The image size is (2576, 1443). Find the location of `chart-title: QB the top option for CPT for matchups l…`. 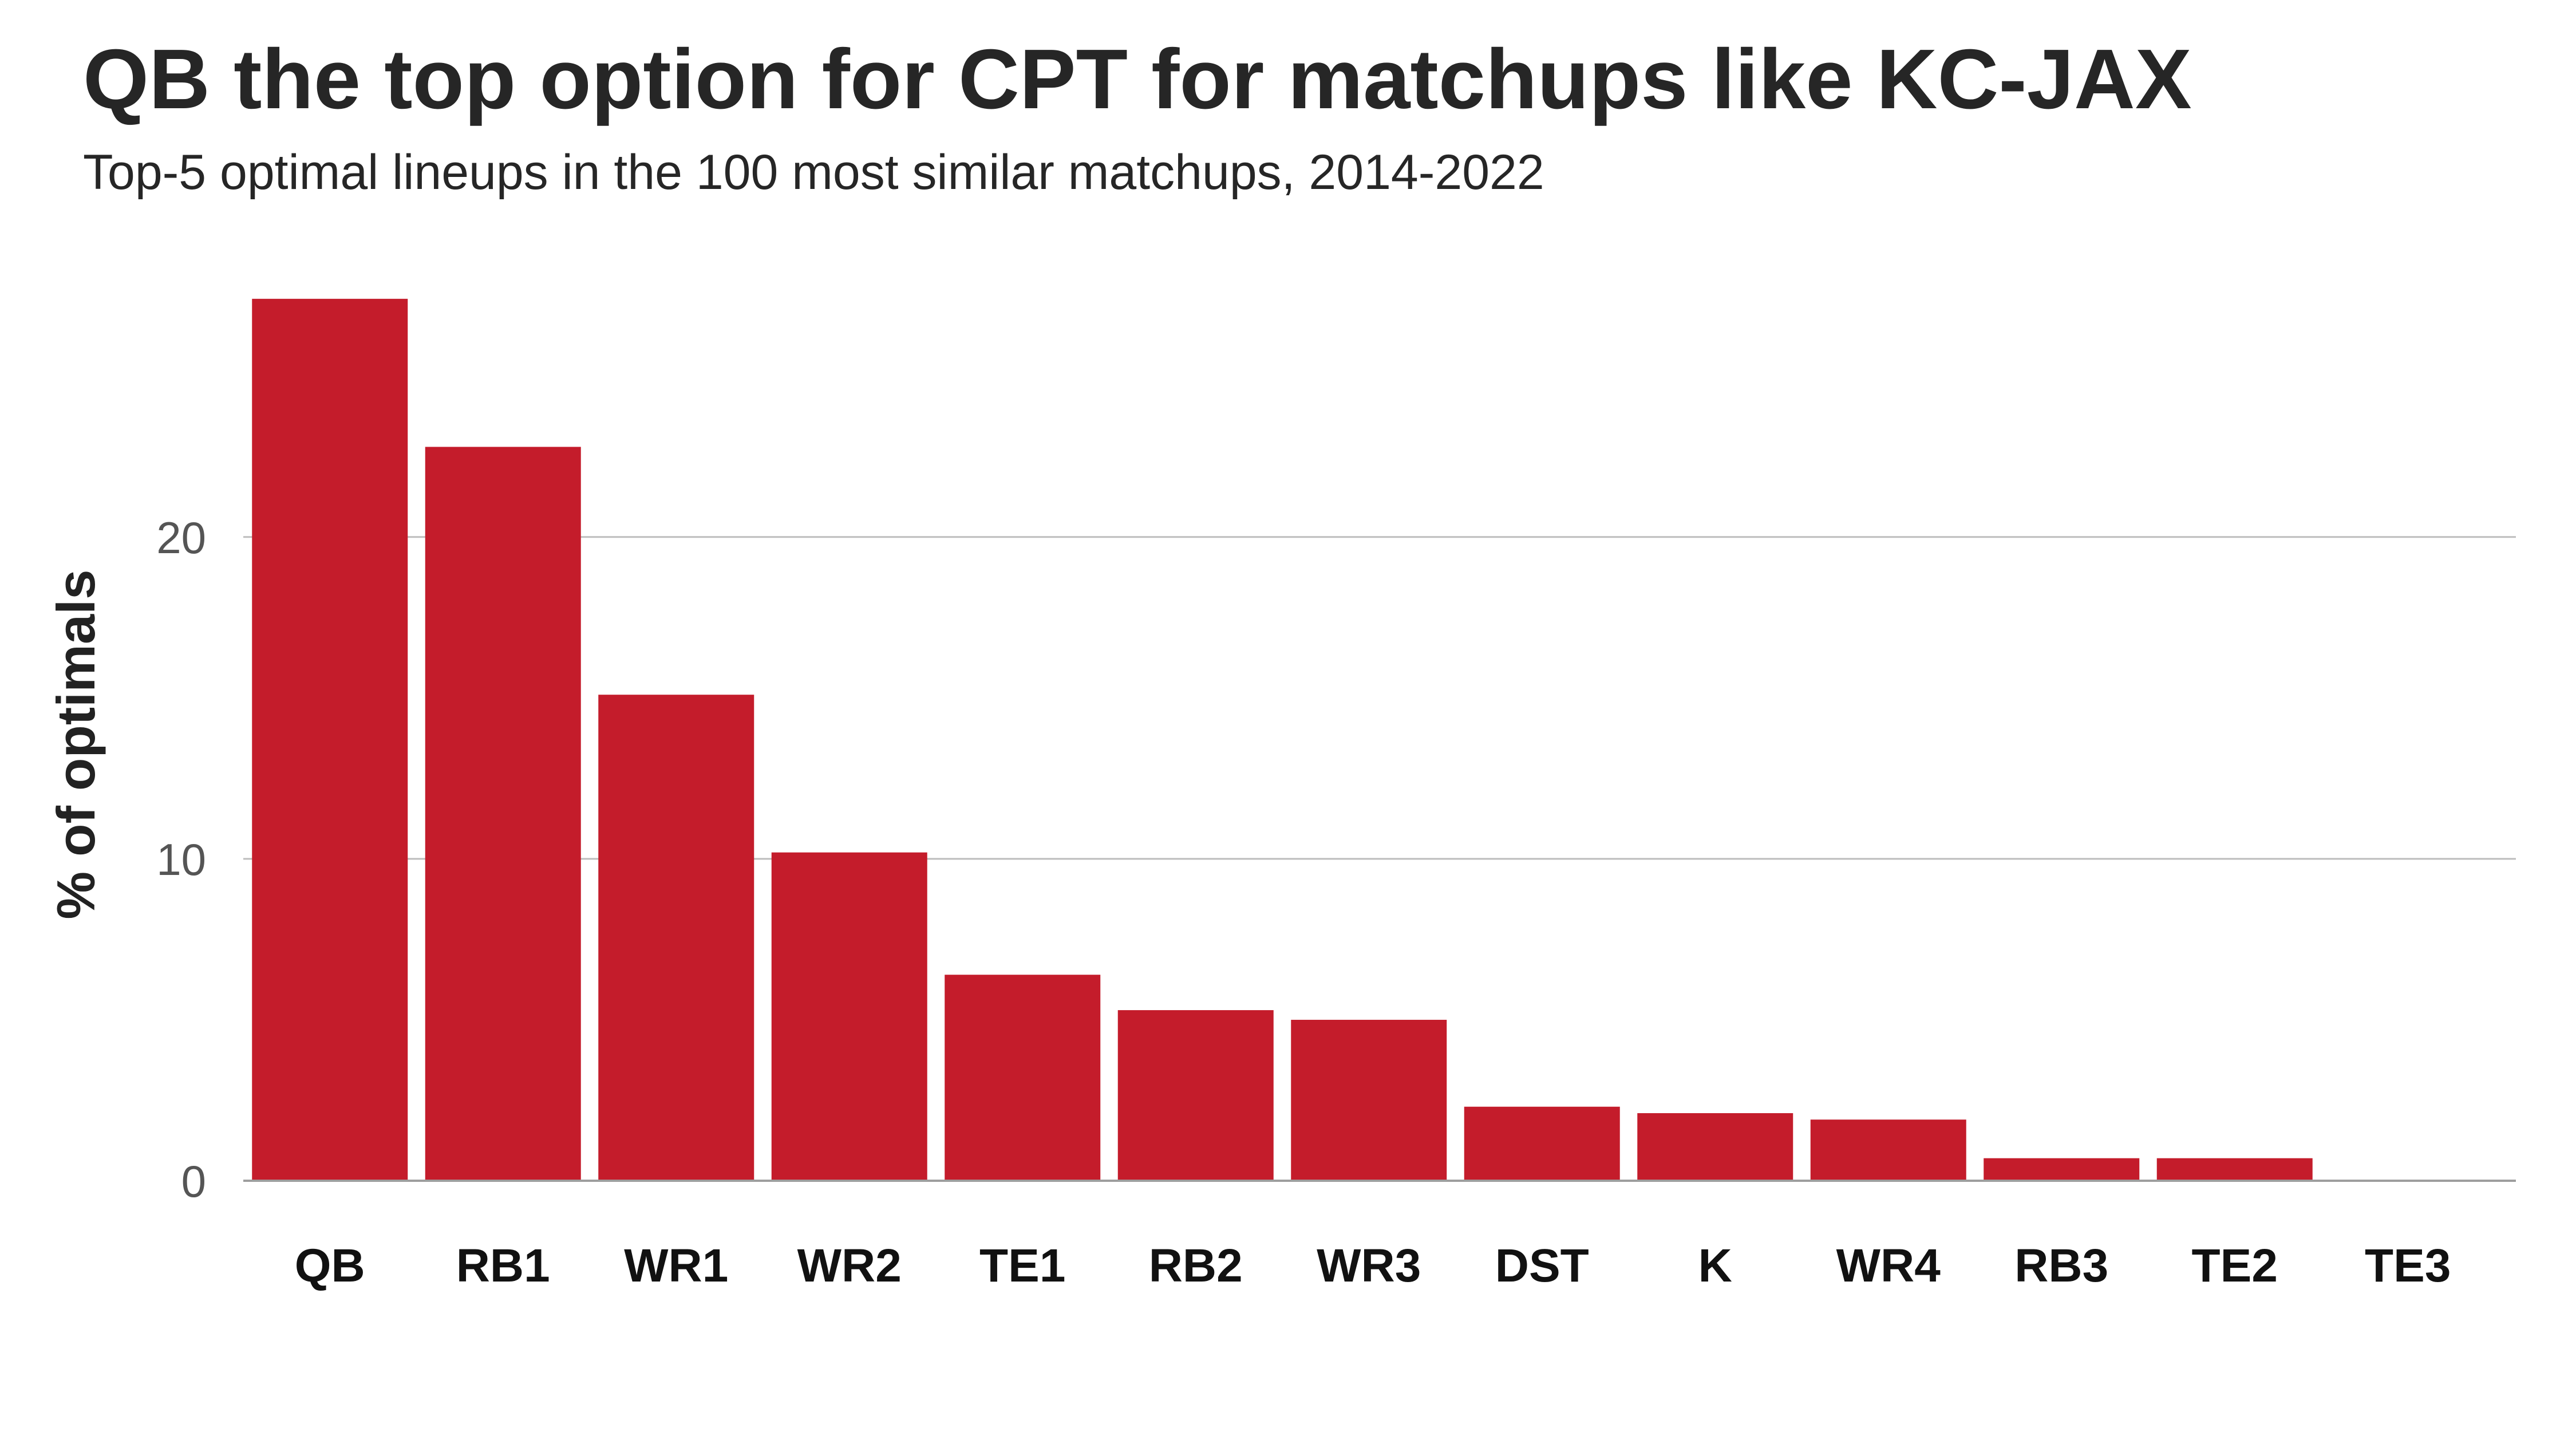

chart-title: QB the top option for CPT for matchups l… is located at coordinates (1137, 79).